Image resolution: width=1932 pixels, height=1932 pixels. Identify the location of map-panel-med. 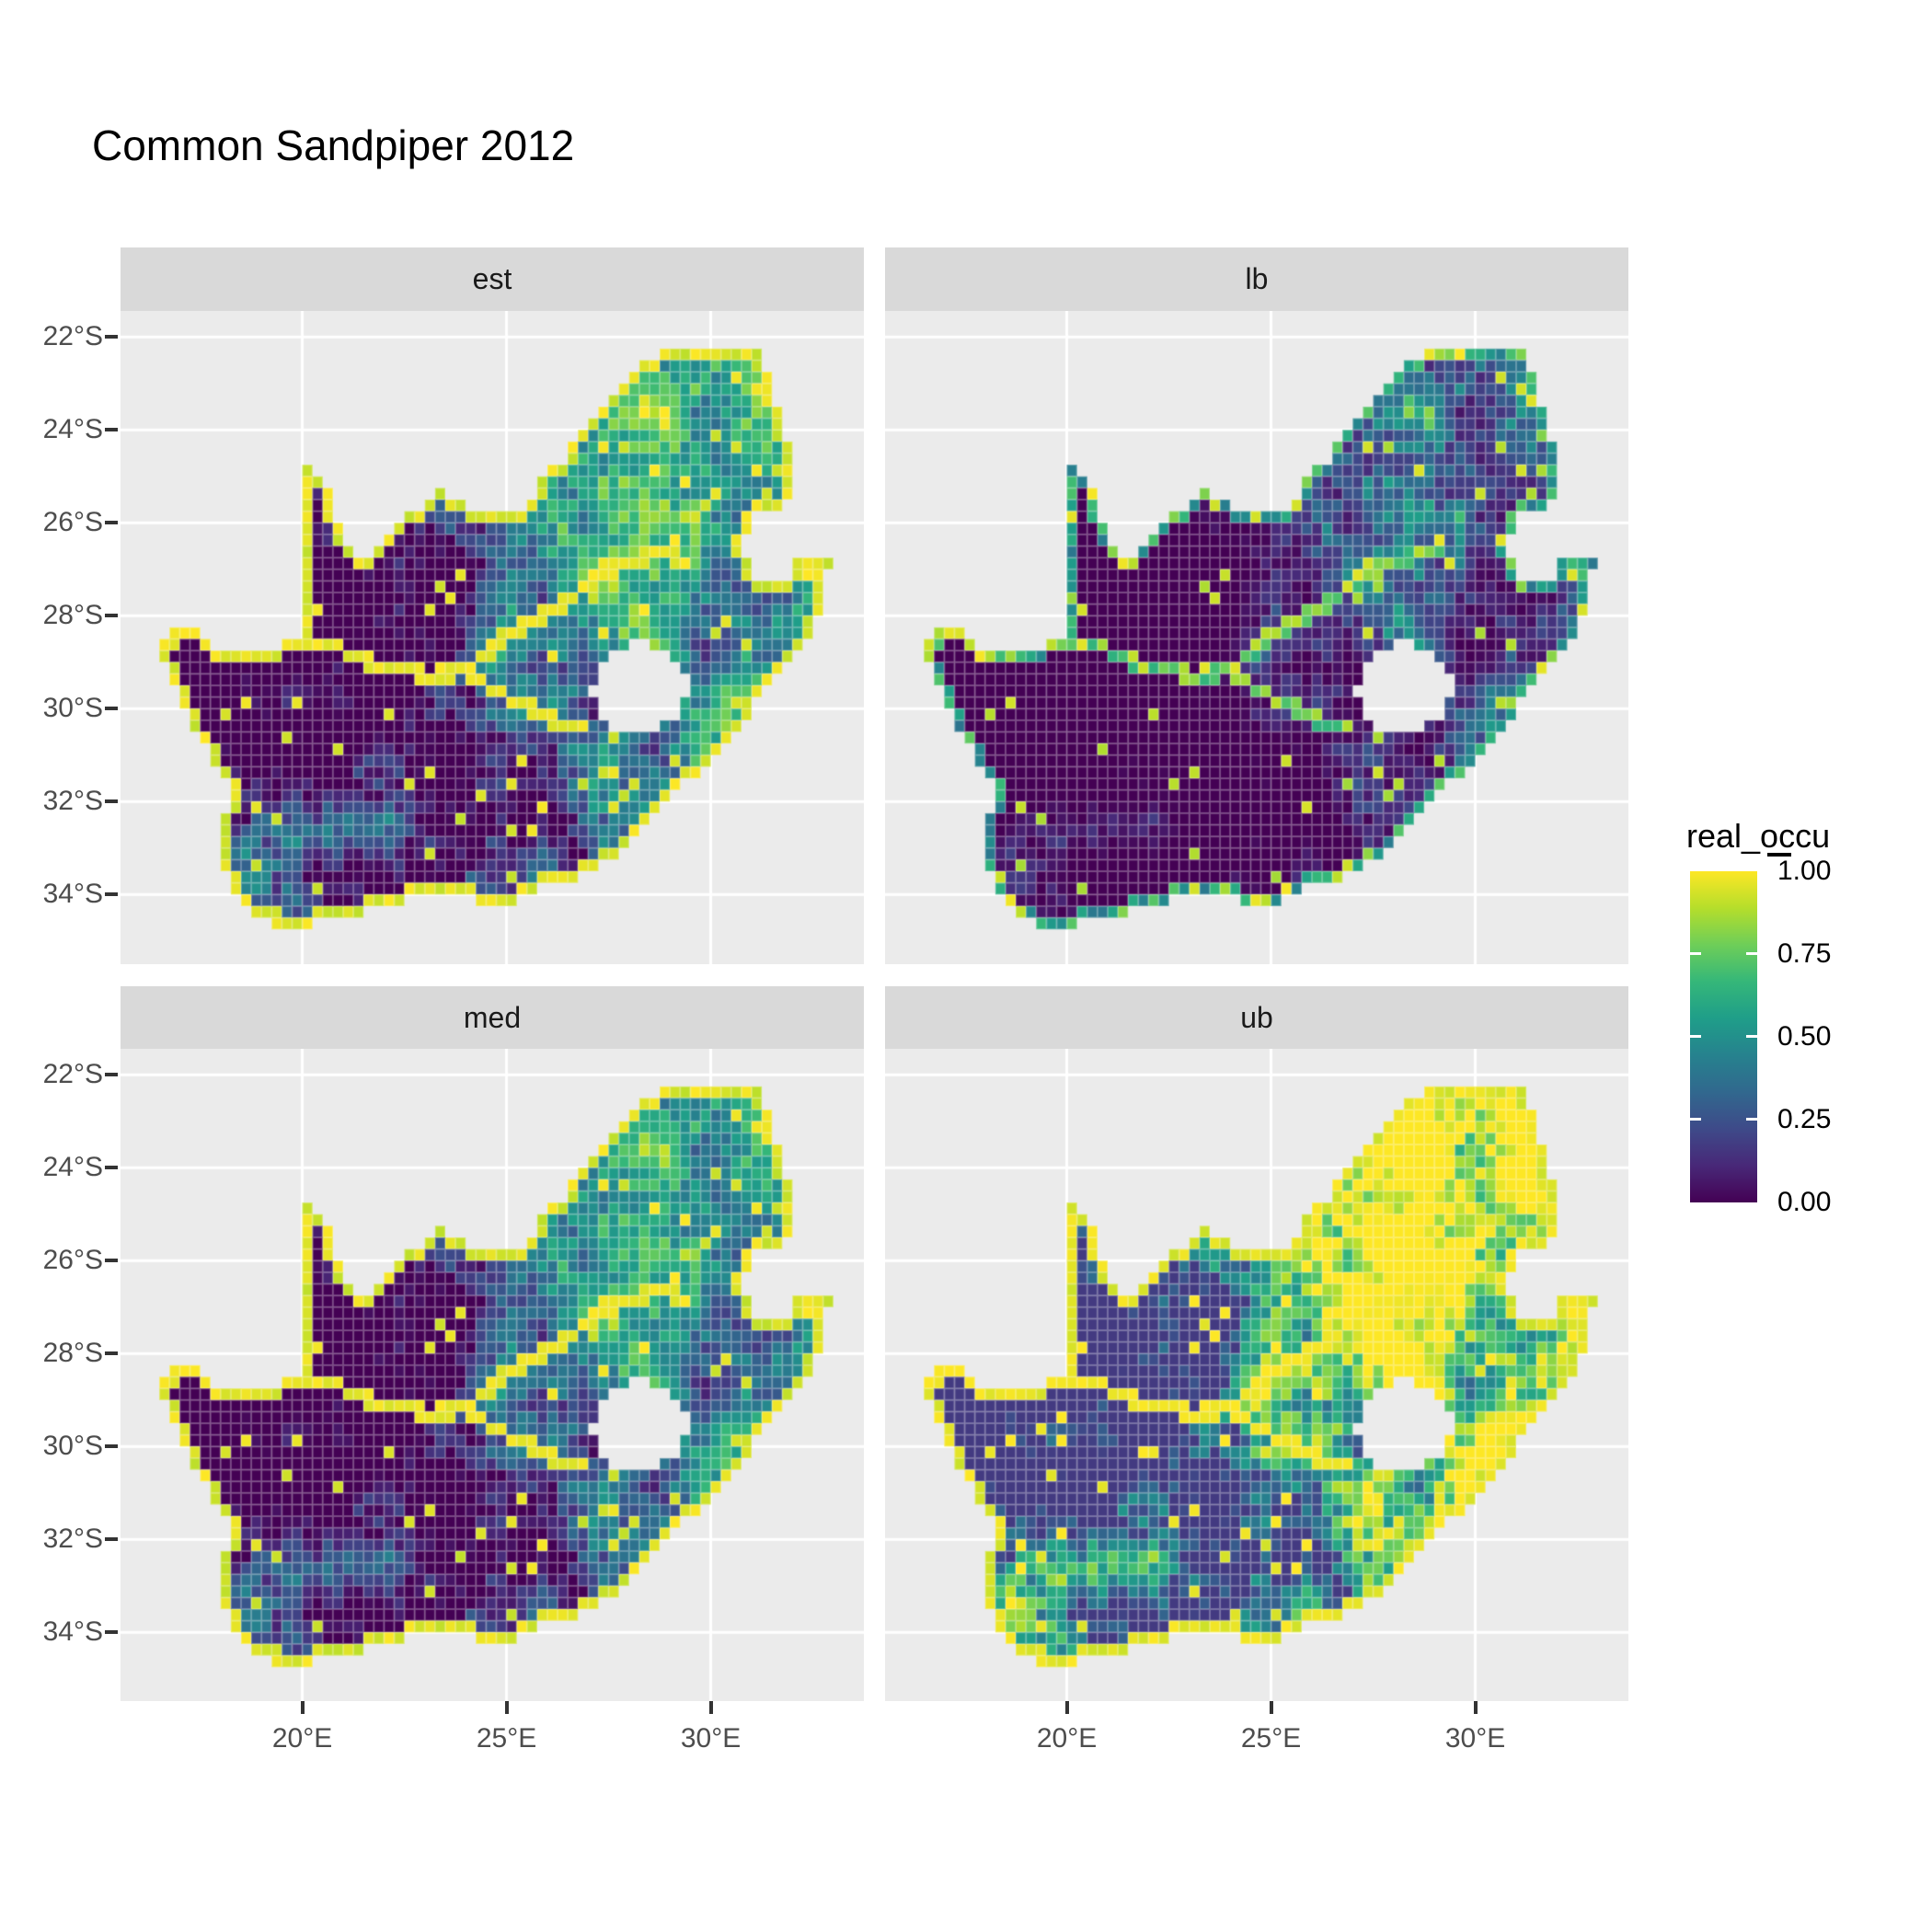
(493, 1375).